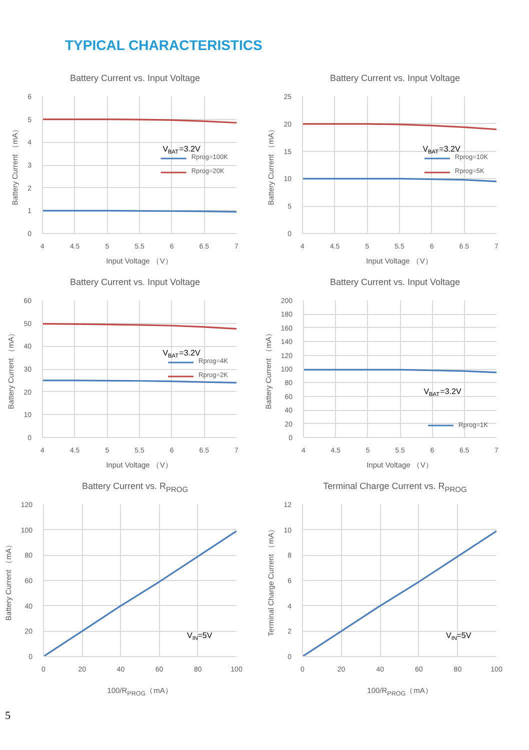 This screenshot has height=750, width=529. What do you see at coordinates (163, 45) in the screenshot?
I see `text: TYPICAL CHARACTERISTICS` at bounding box center [163, 45].